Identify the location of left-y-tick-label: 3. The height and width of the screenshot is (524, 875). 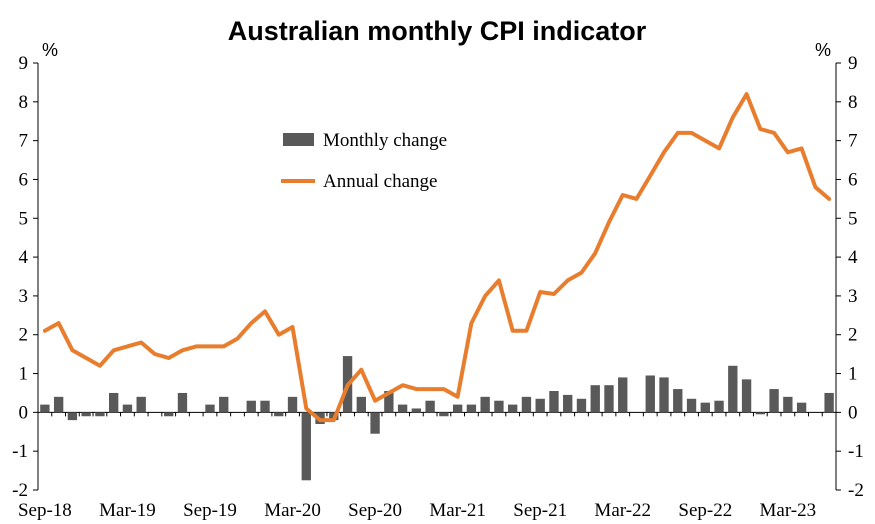
(24, 296).